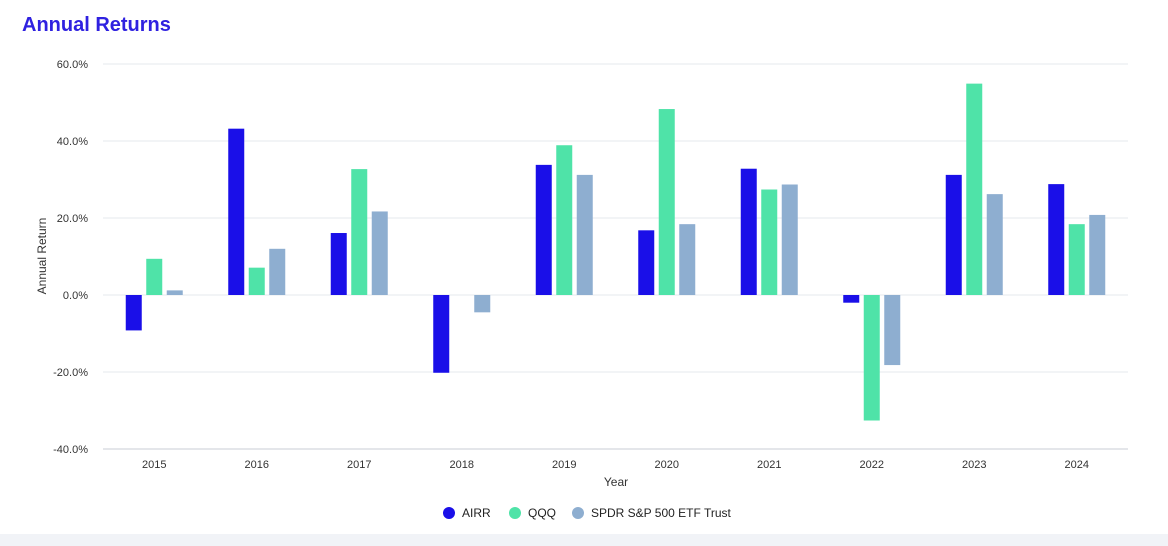 This screenshot has width=1168, height=546. What do you see at coordinates (72, 142) in the screenshot?
I see `y-tick-label: 40.0%` at bounding box center [72, 142].